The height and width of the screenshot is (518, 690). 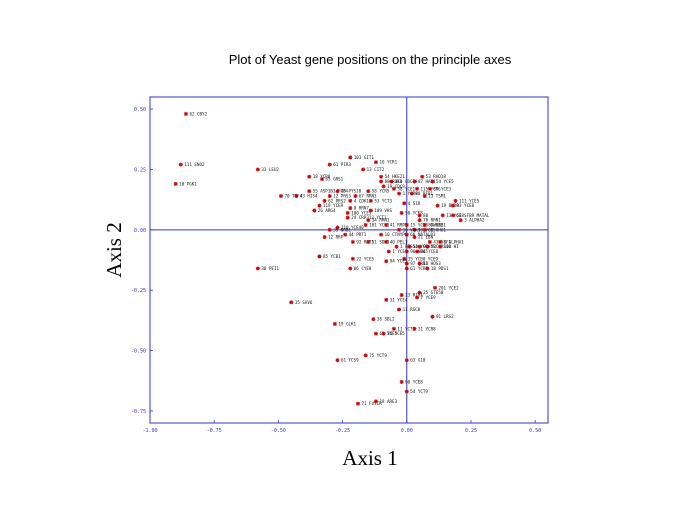 I want to click on point-label: 62 PRS2, so click(x=337, y=200).